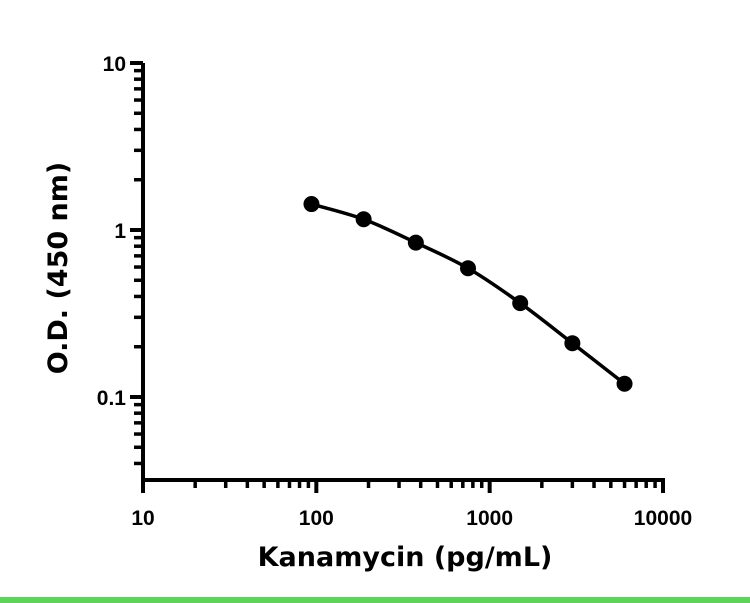 The width and height of the screenshot is (750, 603). What do you see at coordinates (375, 600) in the screenshot?
I see `bottom-accent-bar` at bounding box center [375, 600].